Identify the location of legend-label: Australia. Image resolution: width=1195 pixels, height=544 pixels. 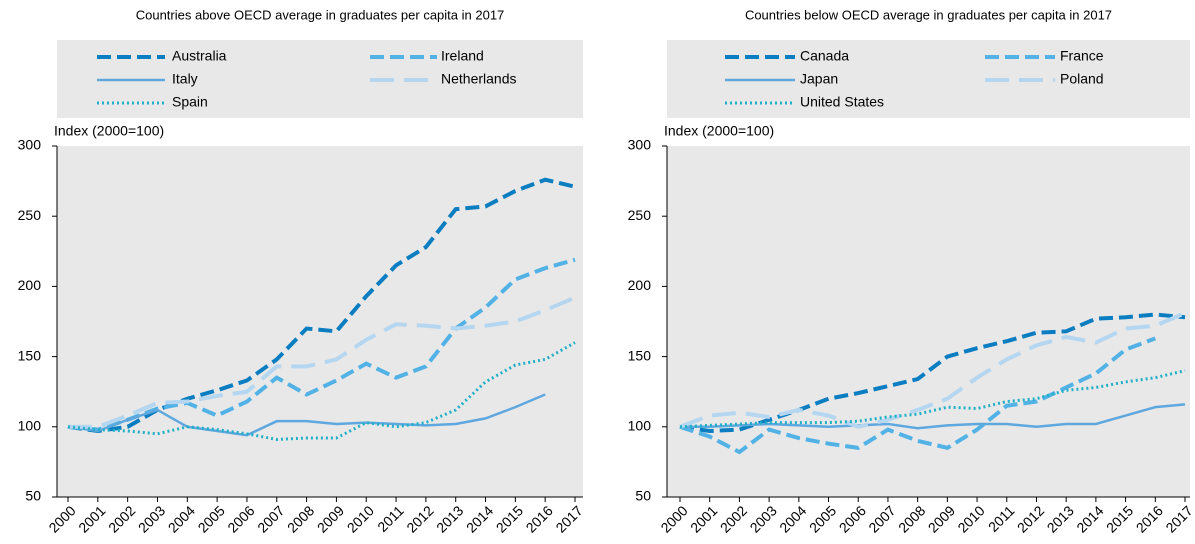
(199, 56).